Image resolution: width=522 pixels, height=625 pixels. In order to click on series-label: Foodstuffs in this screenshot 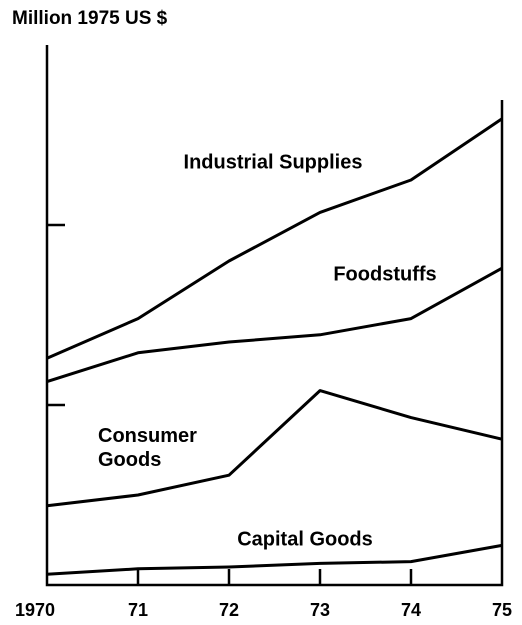, I will do `click(384, 274)`.